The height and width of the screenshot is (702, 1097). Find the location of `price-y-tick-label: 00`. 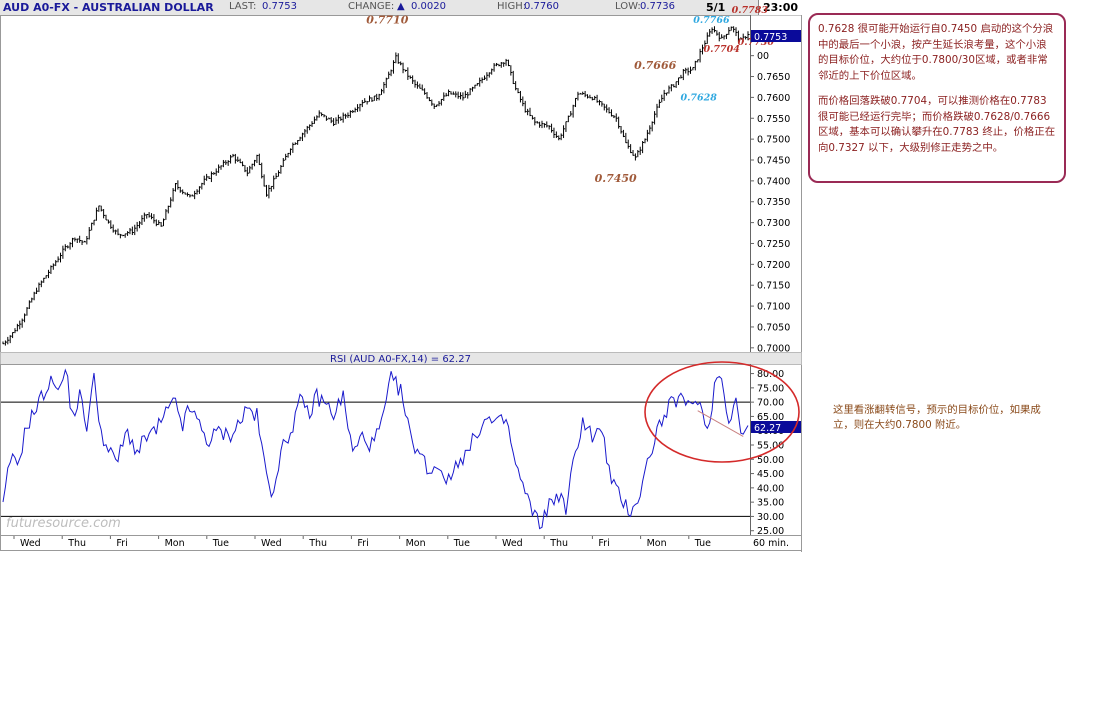

price-y-tick-label: 00 is located at coordinates (763, 56).